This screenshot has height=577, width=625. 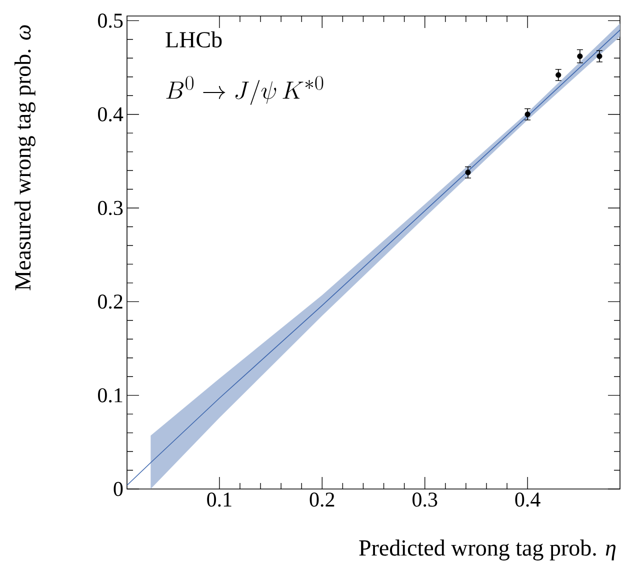 I want to click on y-tick-label: 0.2, so click(x=110, y=301).